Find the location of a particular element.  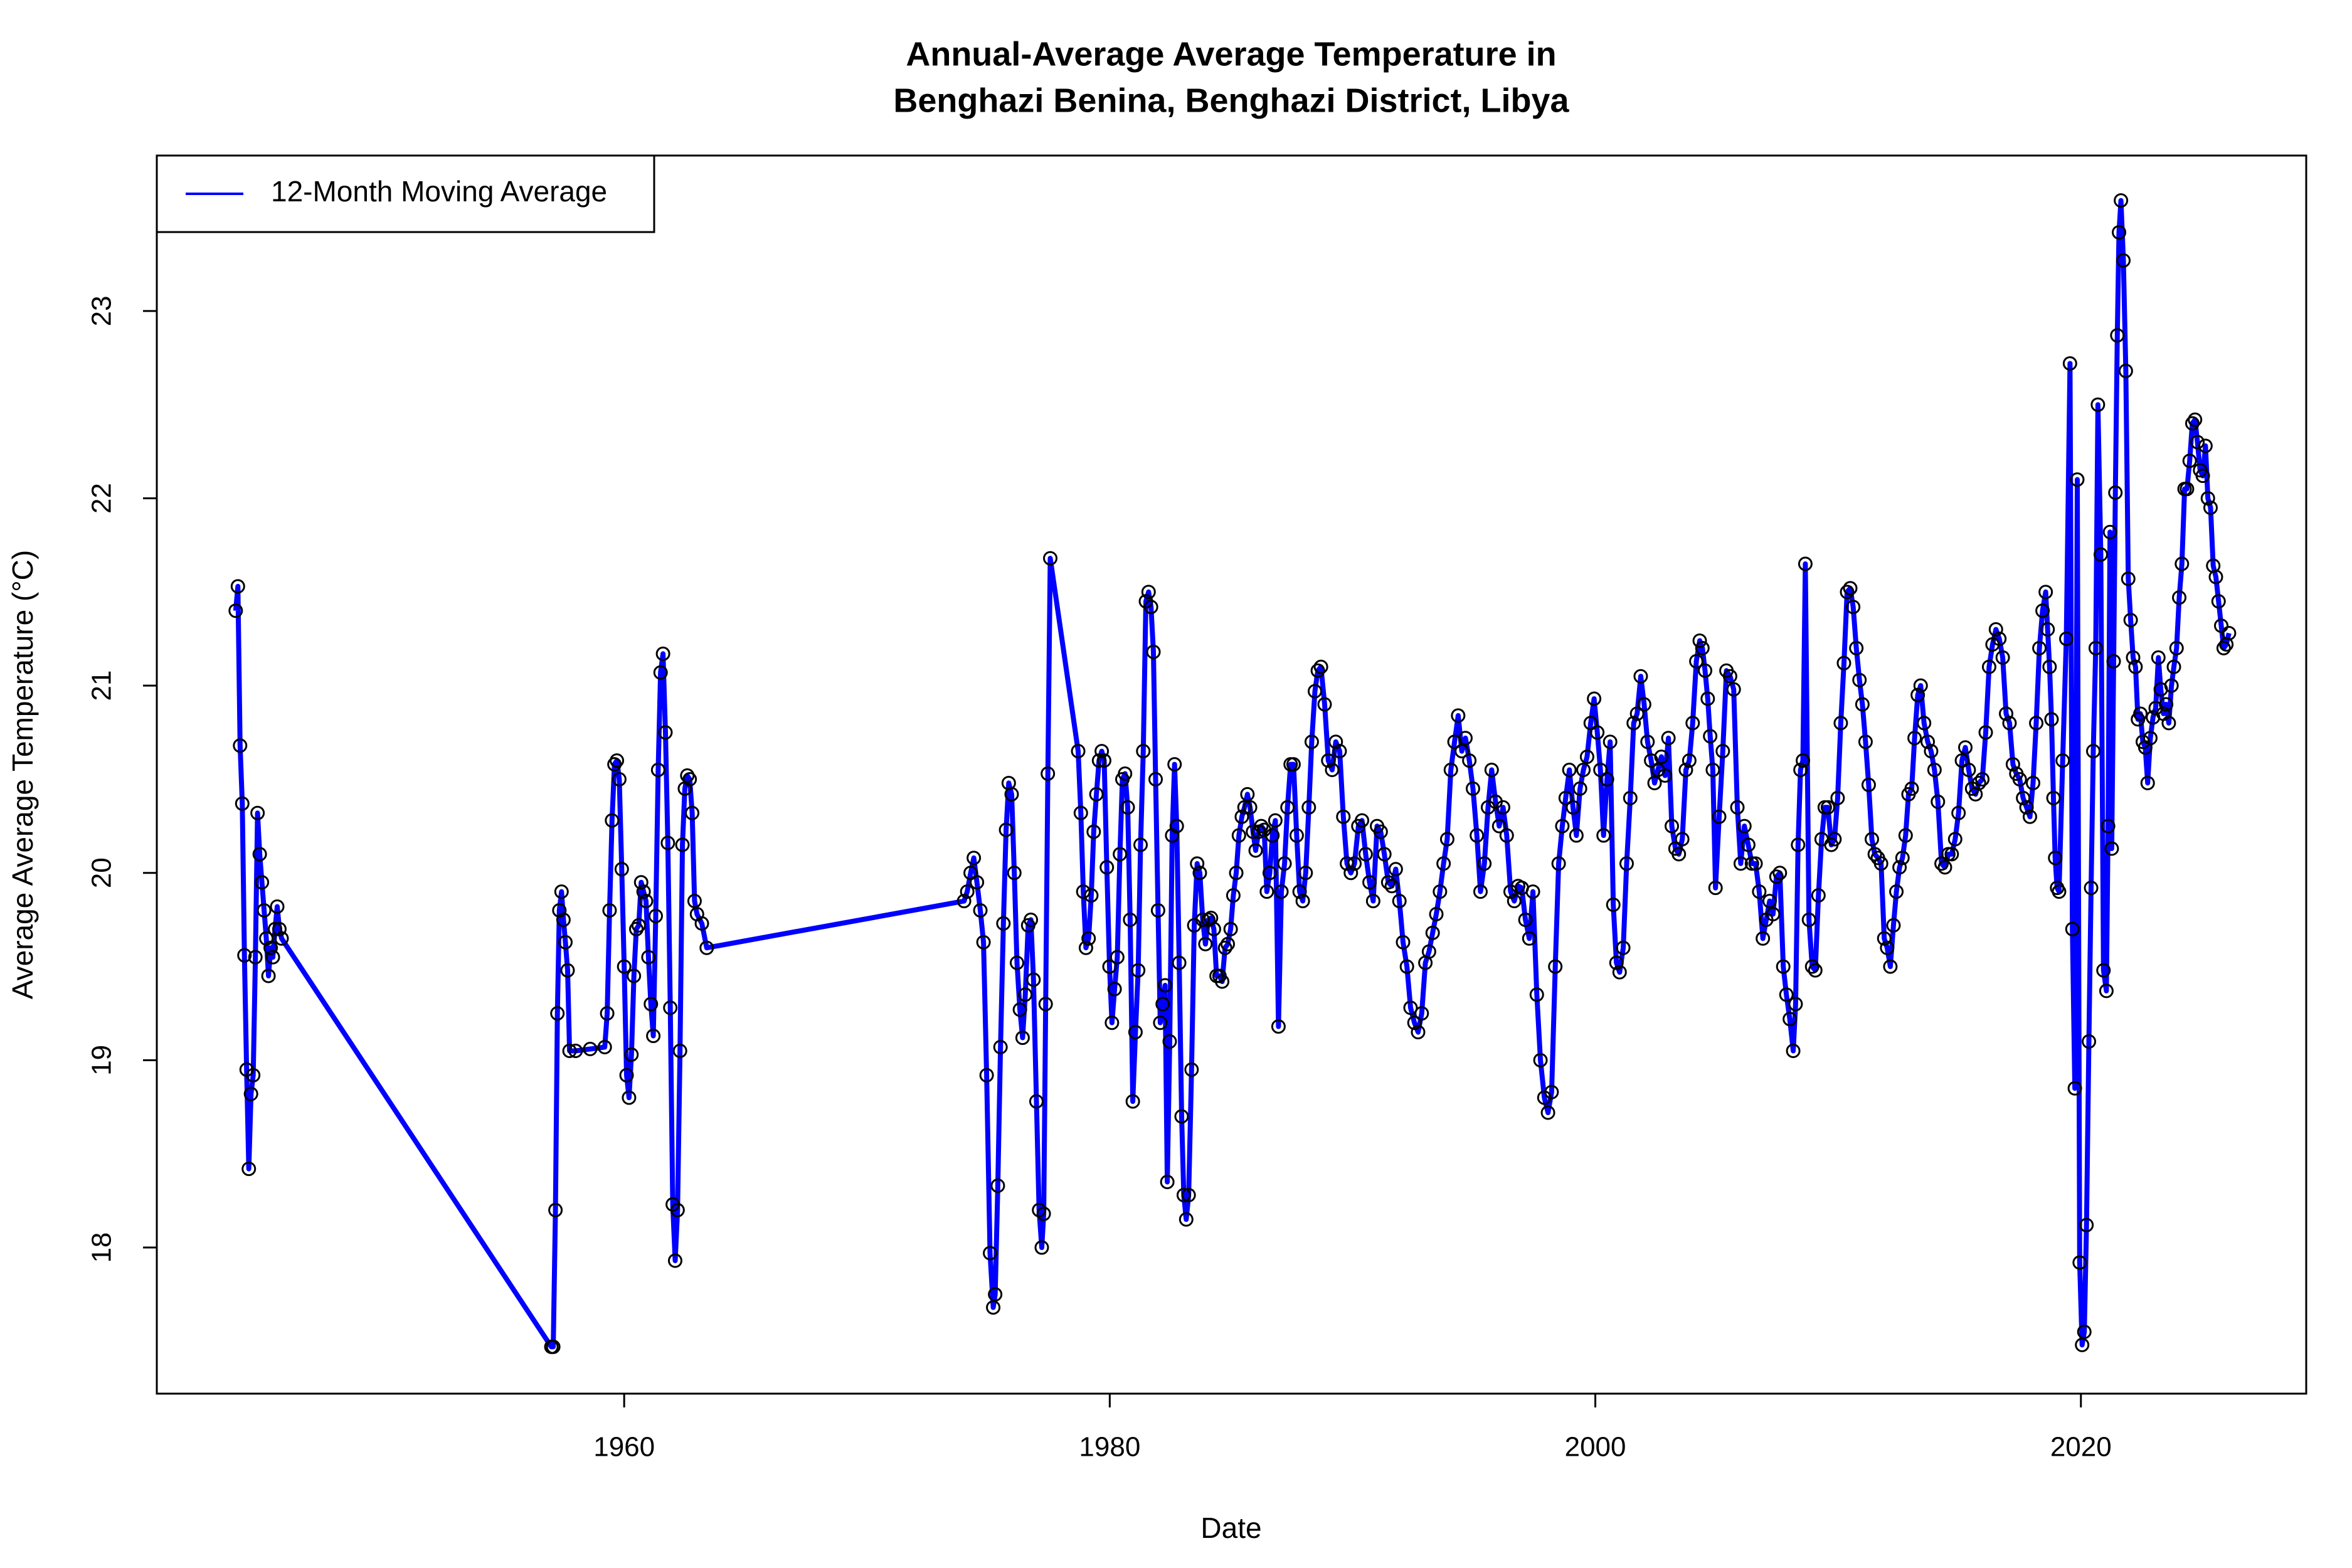

x-tick-label: 2000 is located at coordinates (1595, 1447).